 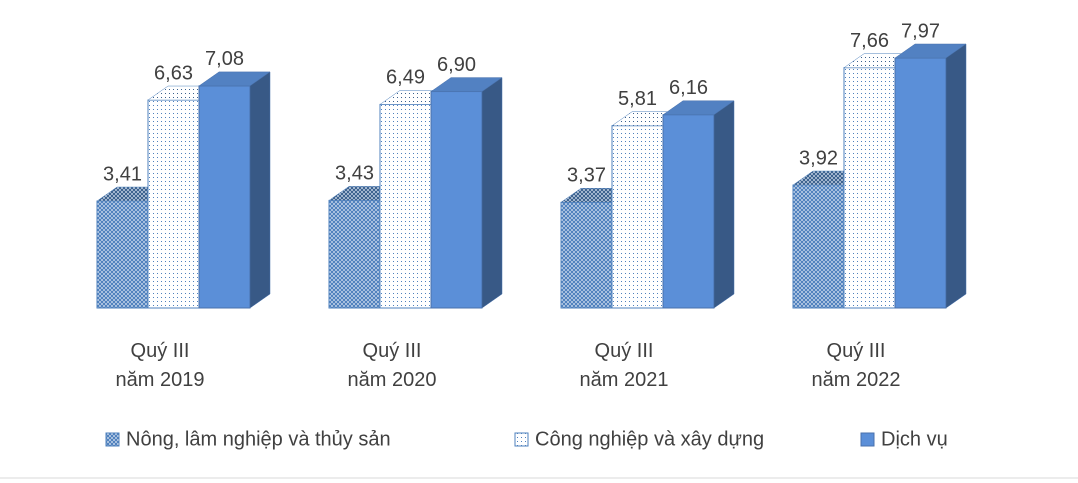 What do you see at coordinates (405, 78) in the screenshot?
I see `data-label: 6,49` at bounding box center [405, 78].